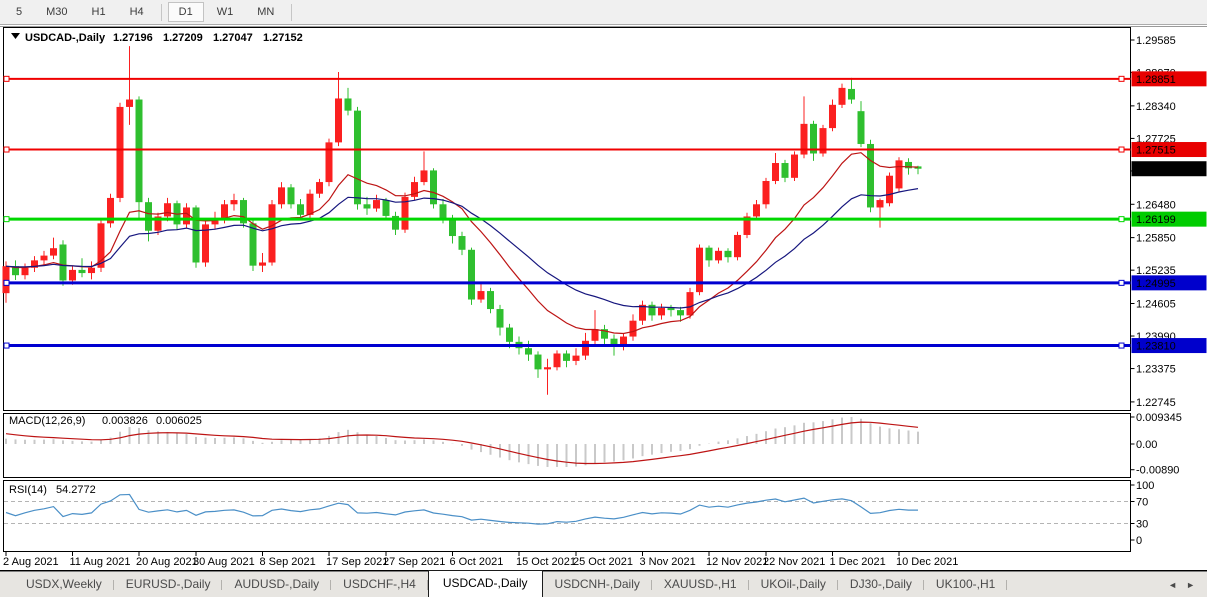  I want to click on price-axis-label: 1.24605, so click(1156, 304).